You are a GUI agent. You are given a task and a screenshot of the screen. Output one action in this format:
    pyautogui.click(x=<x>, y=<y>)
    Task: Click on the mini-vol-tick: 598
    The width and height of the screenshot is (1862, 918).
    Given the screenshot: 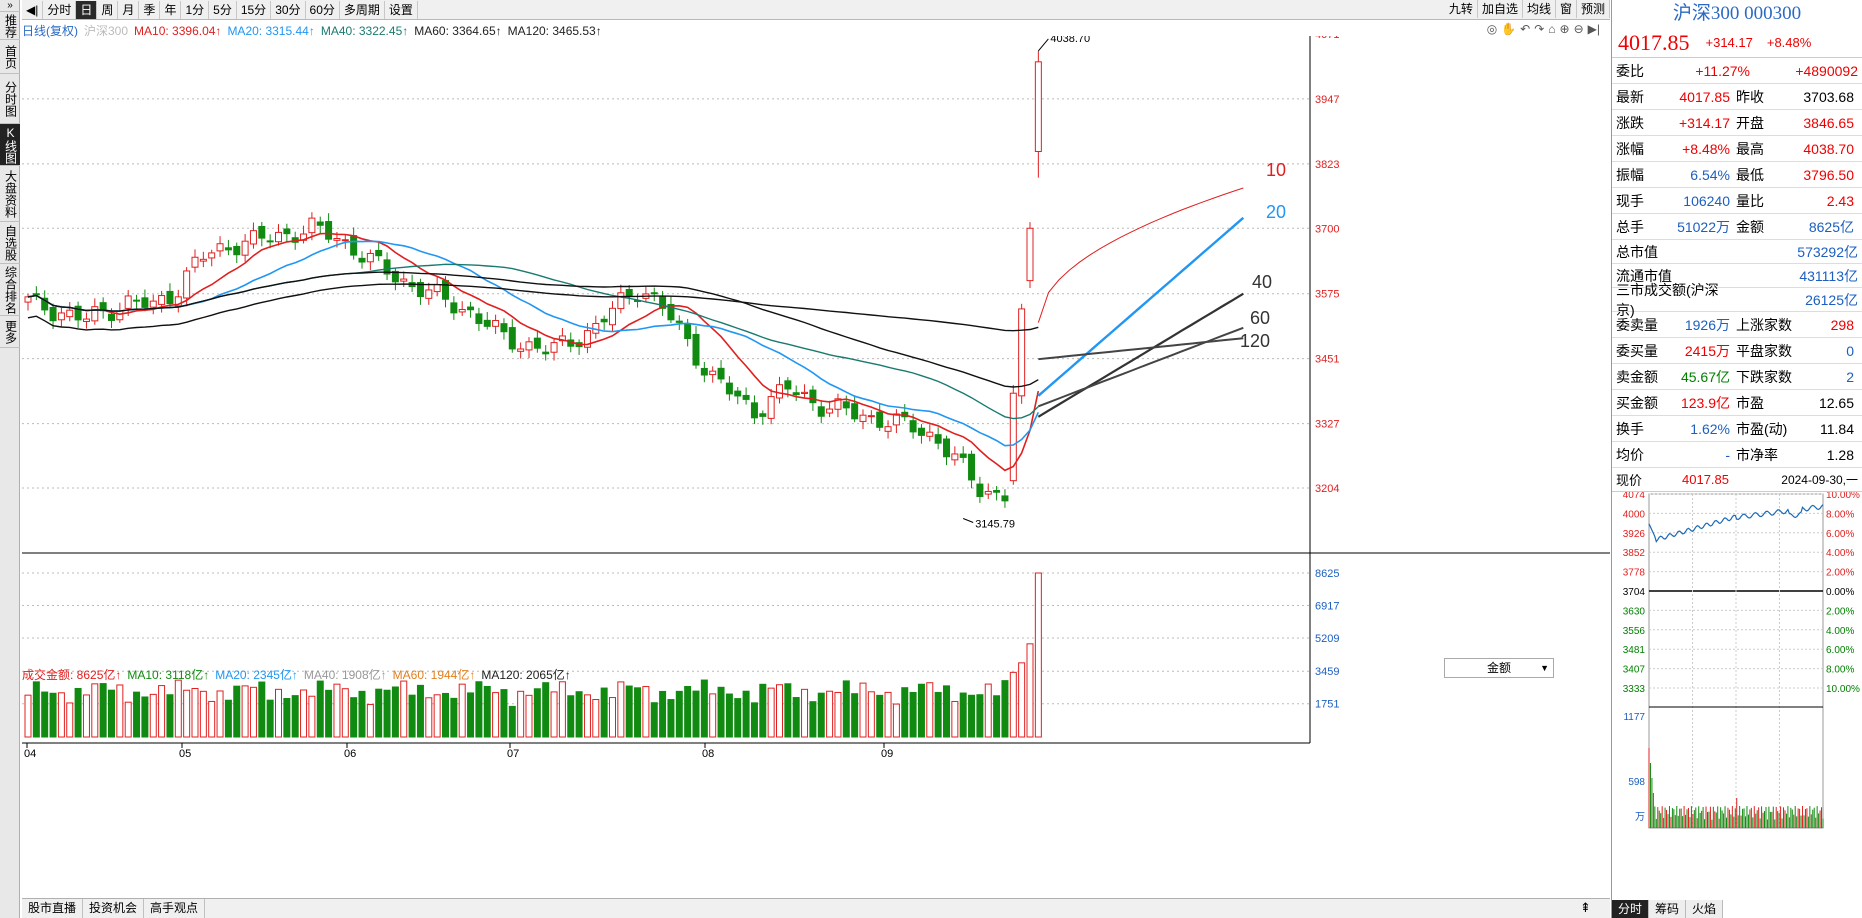 What is the action you would take?
    pyautogui.click(x=1636, y=782)
    